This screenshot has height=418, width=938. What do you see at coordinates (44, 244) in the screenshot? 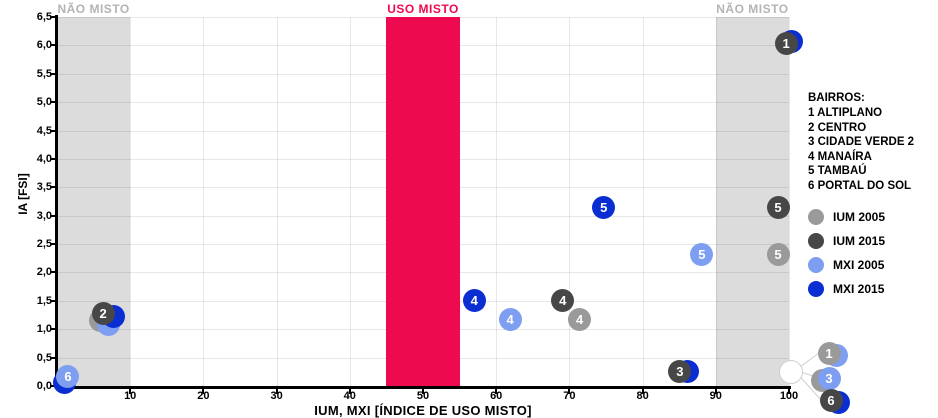
I see `y-tick-label: 2,5` at bounding box center [44, 244].